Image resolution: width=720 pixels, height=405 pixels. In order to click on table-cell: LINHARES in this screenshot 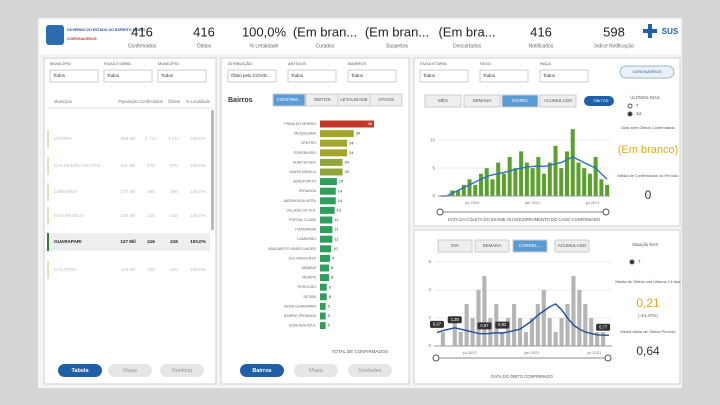, I will do `click(65, 191)`.